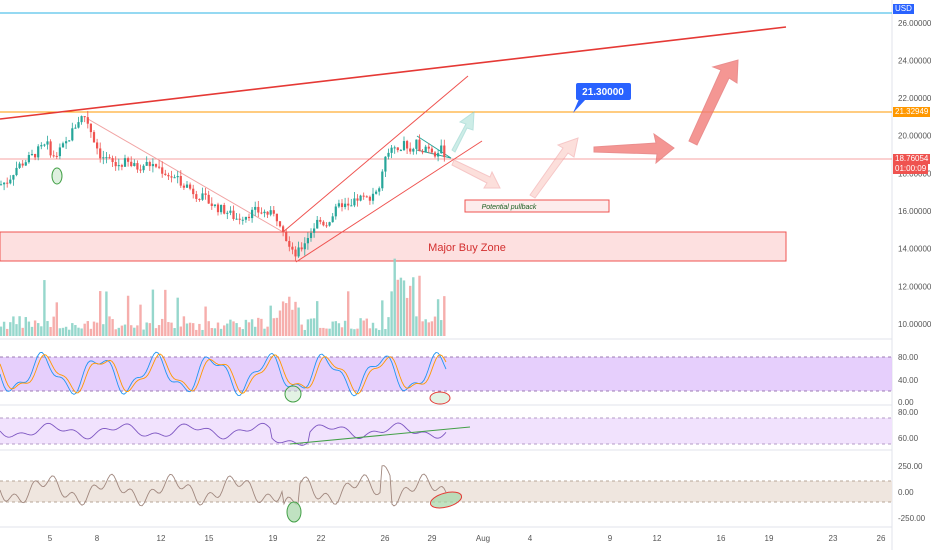 The width and height of the screenshot is (932, 550). What do you see at coordinates (57, 176) in the screenshot?
I see `highlight-circle-price` at bounding box center [57, 176].